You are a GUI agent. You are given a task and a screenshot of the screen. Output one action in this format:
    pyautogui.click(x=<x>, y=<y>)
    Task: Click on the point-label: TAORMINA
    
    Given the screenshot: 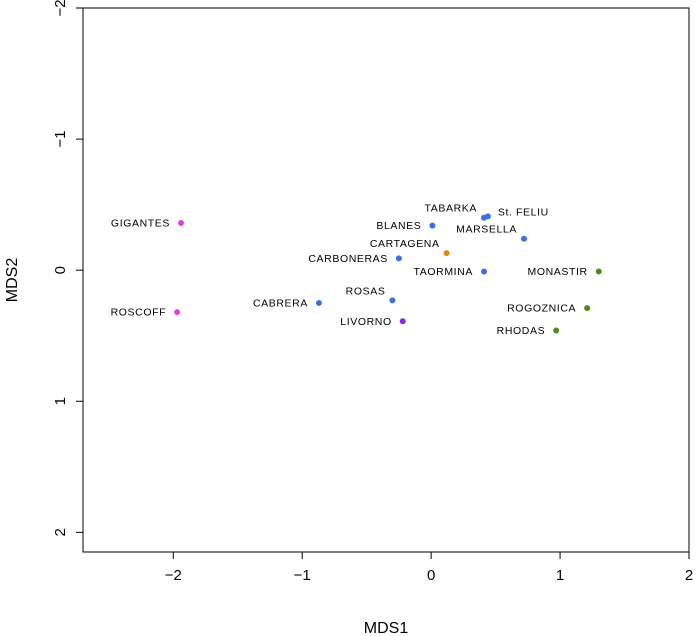 What is the action you would take?
    pyautogui.click(x=443, y=272)
    